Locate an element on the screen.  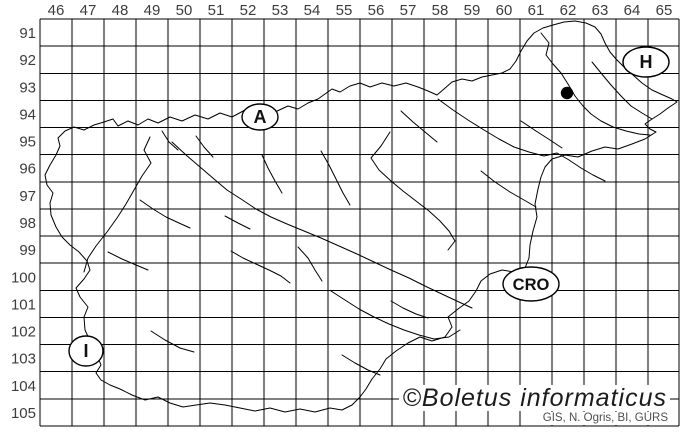
country-label-hungary: H is located at coordinates (646, 62).